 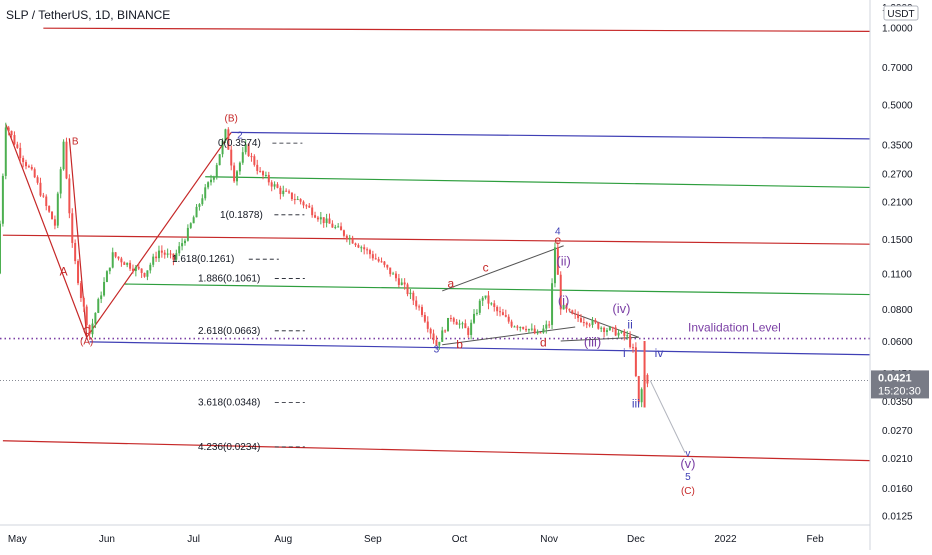 I want to click on fib-level-label: 1.618(0.1261), so click(x=203, y=259).